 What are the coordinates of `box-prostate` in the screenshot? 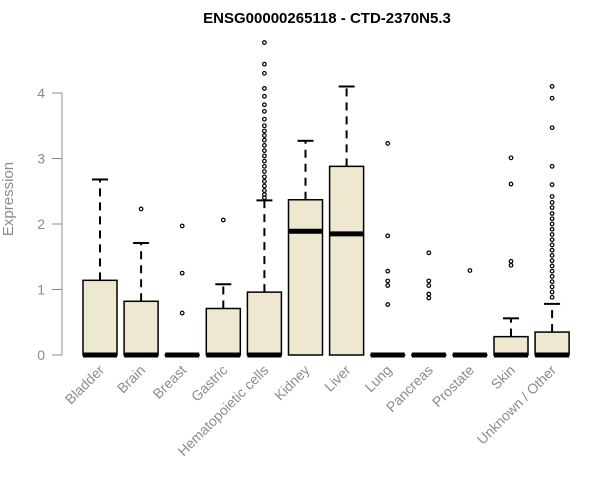 It's located at (470, 313).